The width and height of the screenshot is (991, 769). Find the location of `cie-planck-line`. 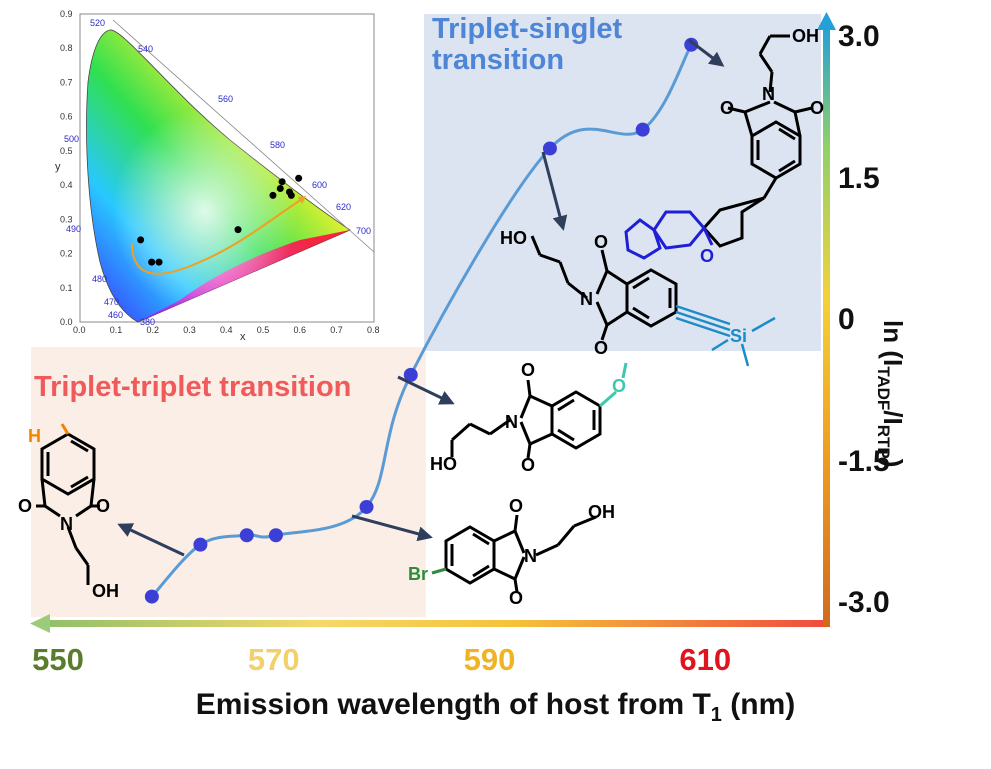

cie-planck-line is located at coordinates (243, 136).